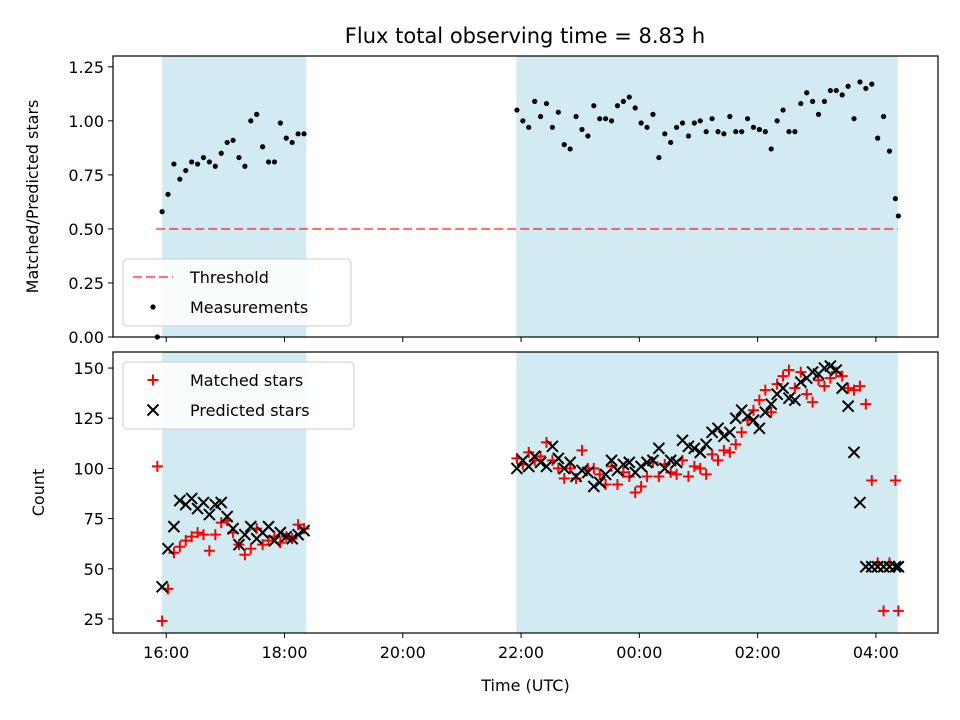 The width and height of the screenshot is (960, 720). Describe the element at coordinates (88, 418) in the screenshot. I see `bottom-ytick-label: 125` at that location.